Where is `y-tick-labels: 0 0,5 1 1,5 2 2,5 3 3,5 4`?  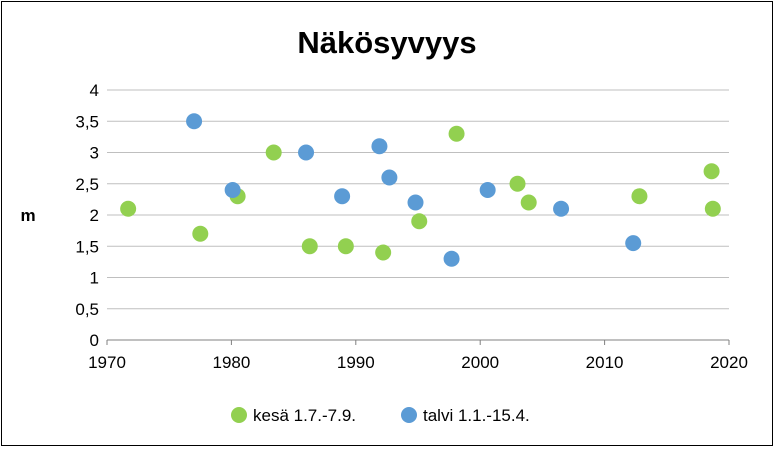
y-tick-labels: 0 0,5 1 1,5 2 2,5 3 3,5 4 is located at coordinates (87, 215).